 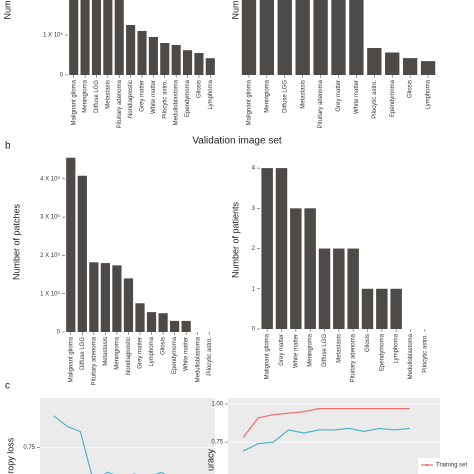 What do you see at coordinates (235, 239) in the screenshot?
I see `y-axis-label: Number of patients` at bounding box center [235, 239].